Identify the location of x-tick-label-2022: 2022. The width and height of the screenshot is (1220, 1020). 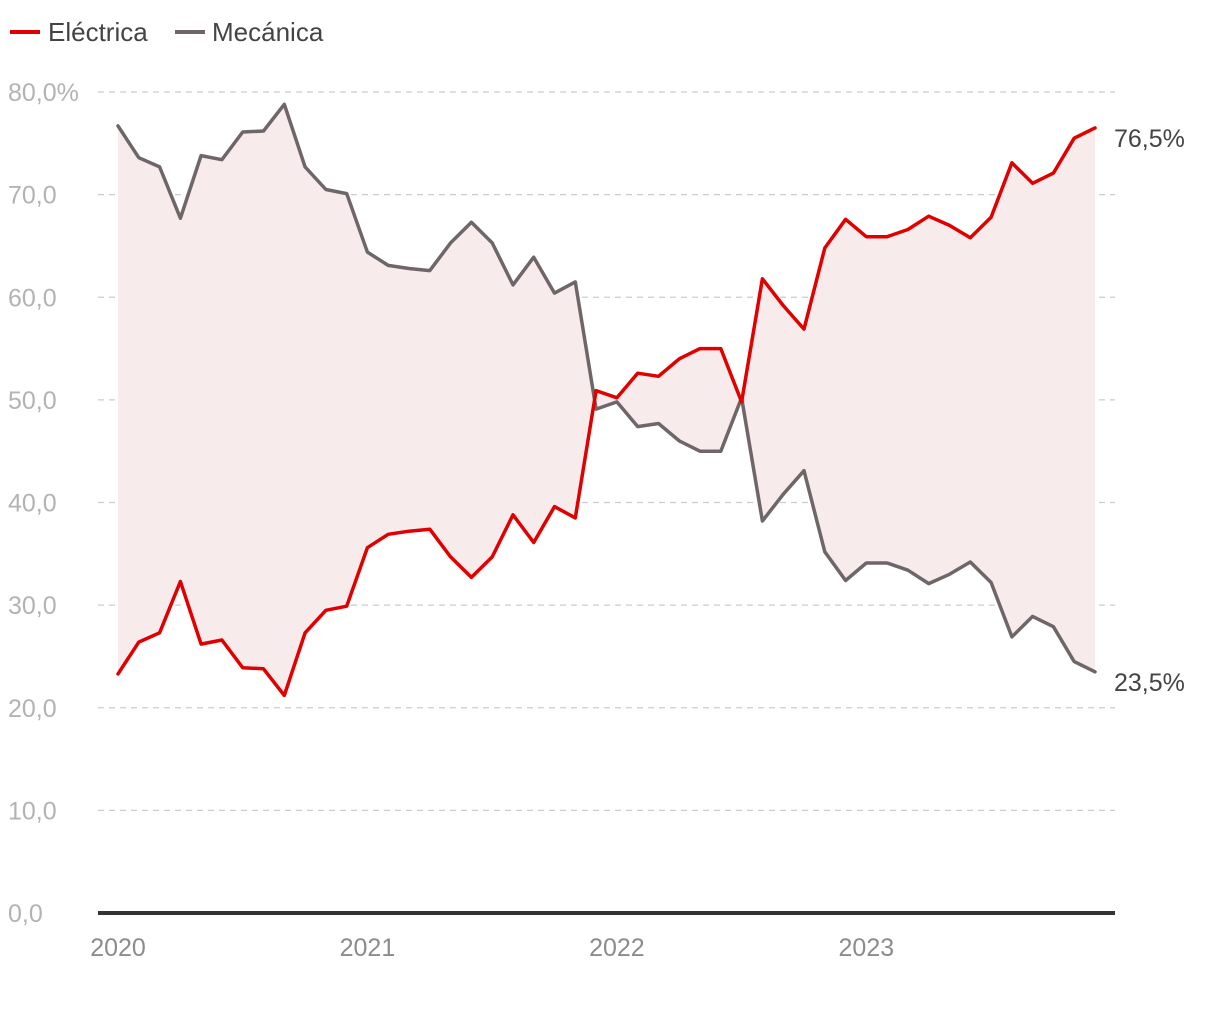
(617, 948).